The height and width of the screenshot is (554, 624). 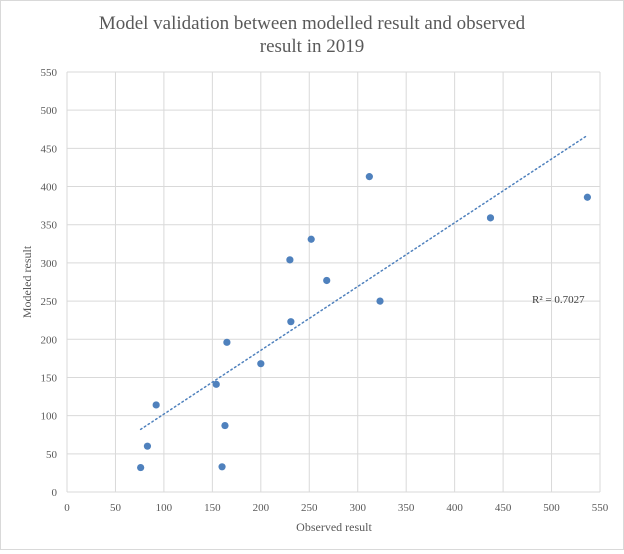 What do you see at coordinates (406, 508) in the screenshot?
I see `x-tick-label: 350` at bounding box center [406, 508].